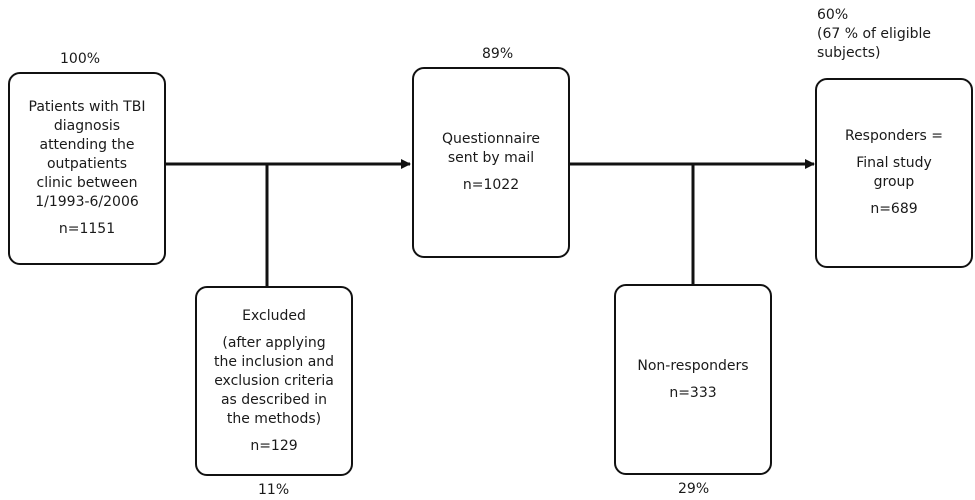 Image resolution: width=975 pixels, height=500 pixels. I want to click on excluded-n: n=129, so click(274, 445).